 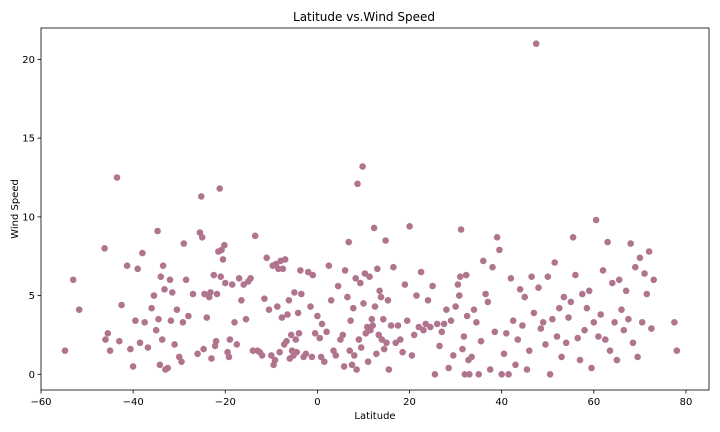 What do you see at coordinates (15, 209) in the screenshot?
I see `y-axis-label: Wind Speed` at bounding box center [15, 209].